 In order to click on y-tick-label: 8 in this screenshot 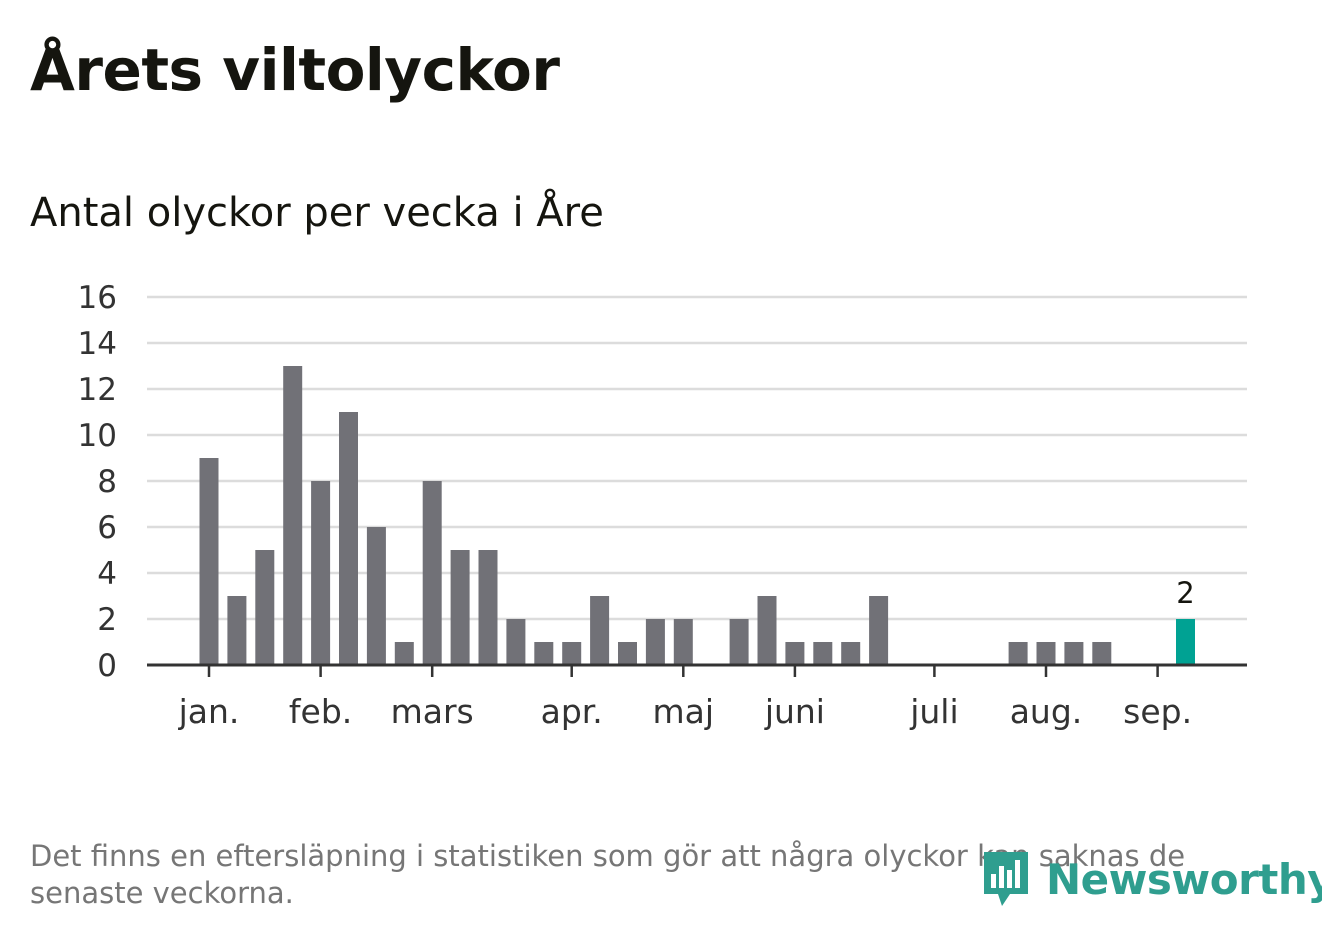, I will do `click(107, 482)`.